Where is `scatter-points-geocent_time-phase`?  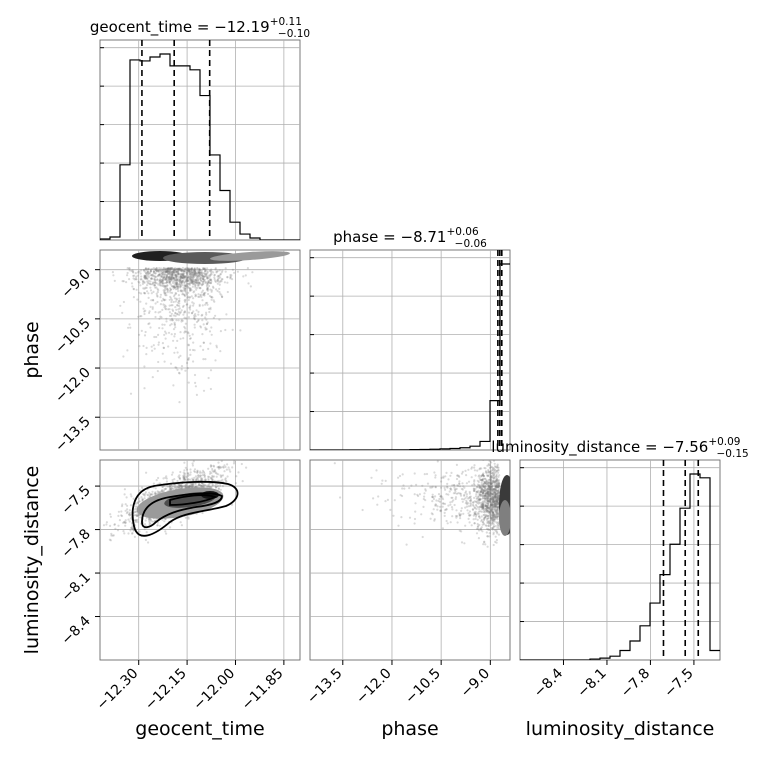
scatter-points-geocent_time-phase is located at coordinates (182, 335).